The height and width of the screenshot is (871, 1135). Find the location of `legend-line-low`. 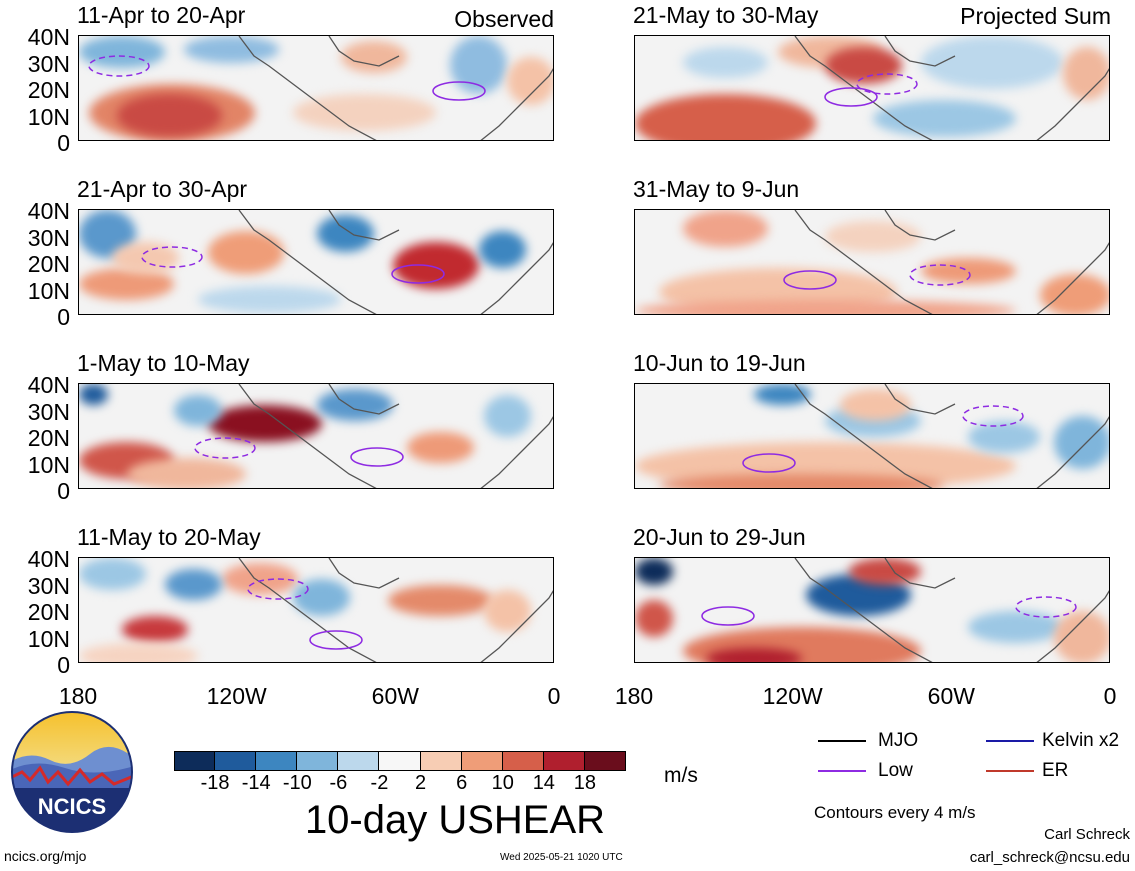

legend-line-low is located at coordinates (842, 771).